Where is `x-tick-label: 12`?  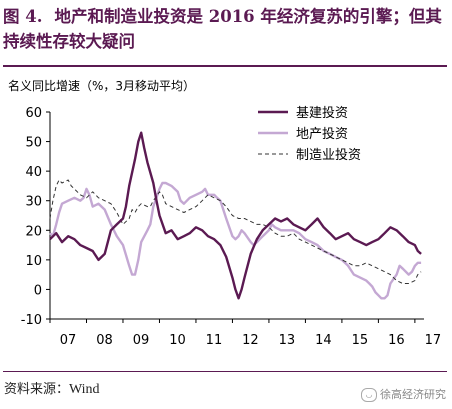
x-tick-label: 12 is located at coordinates (250, 340).